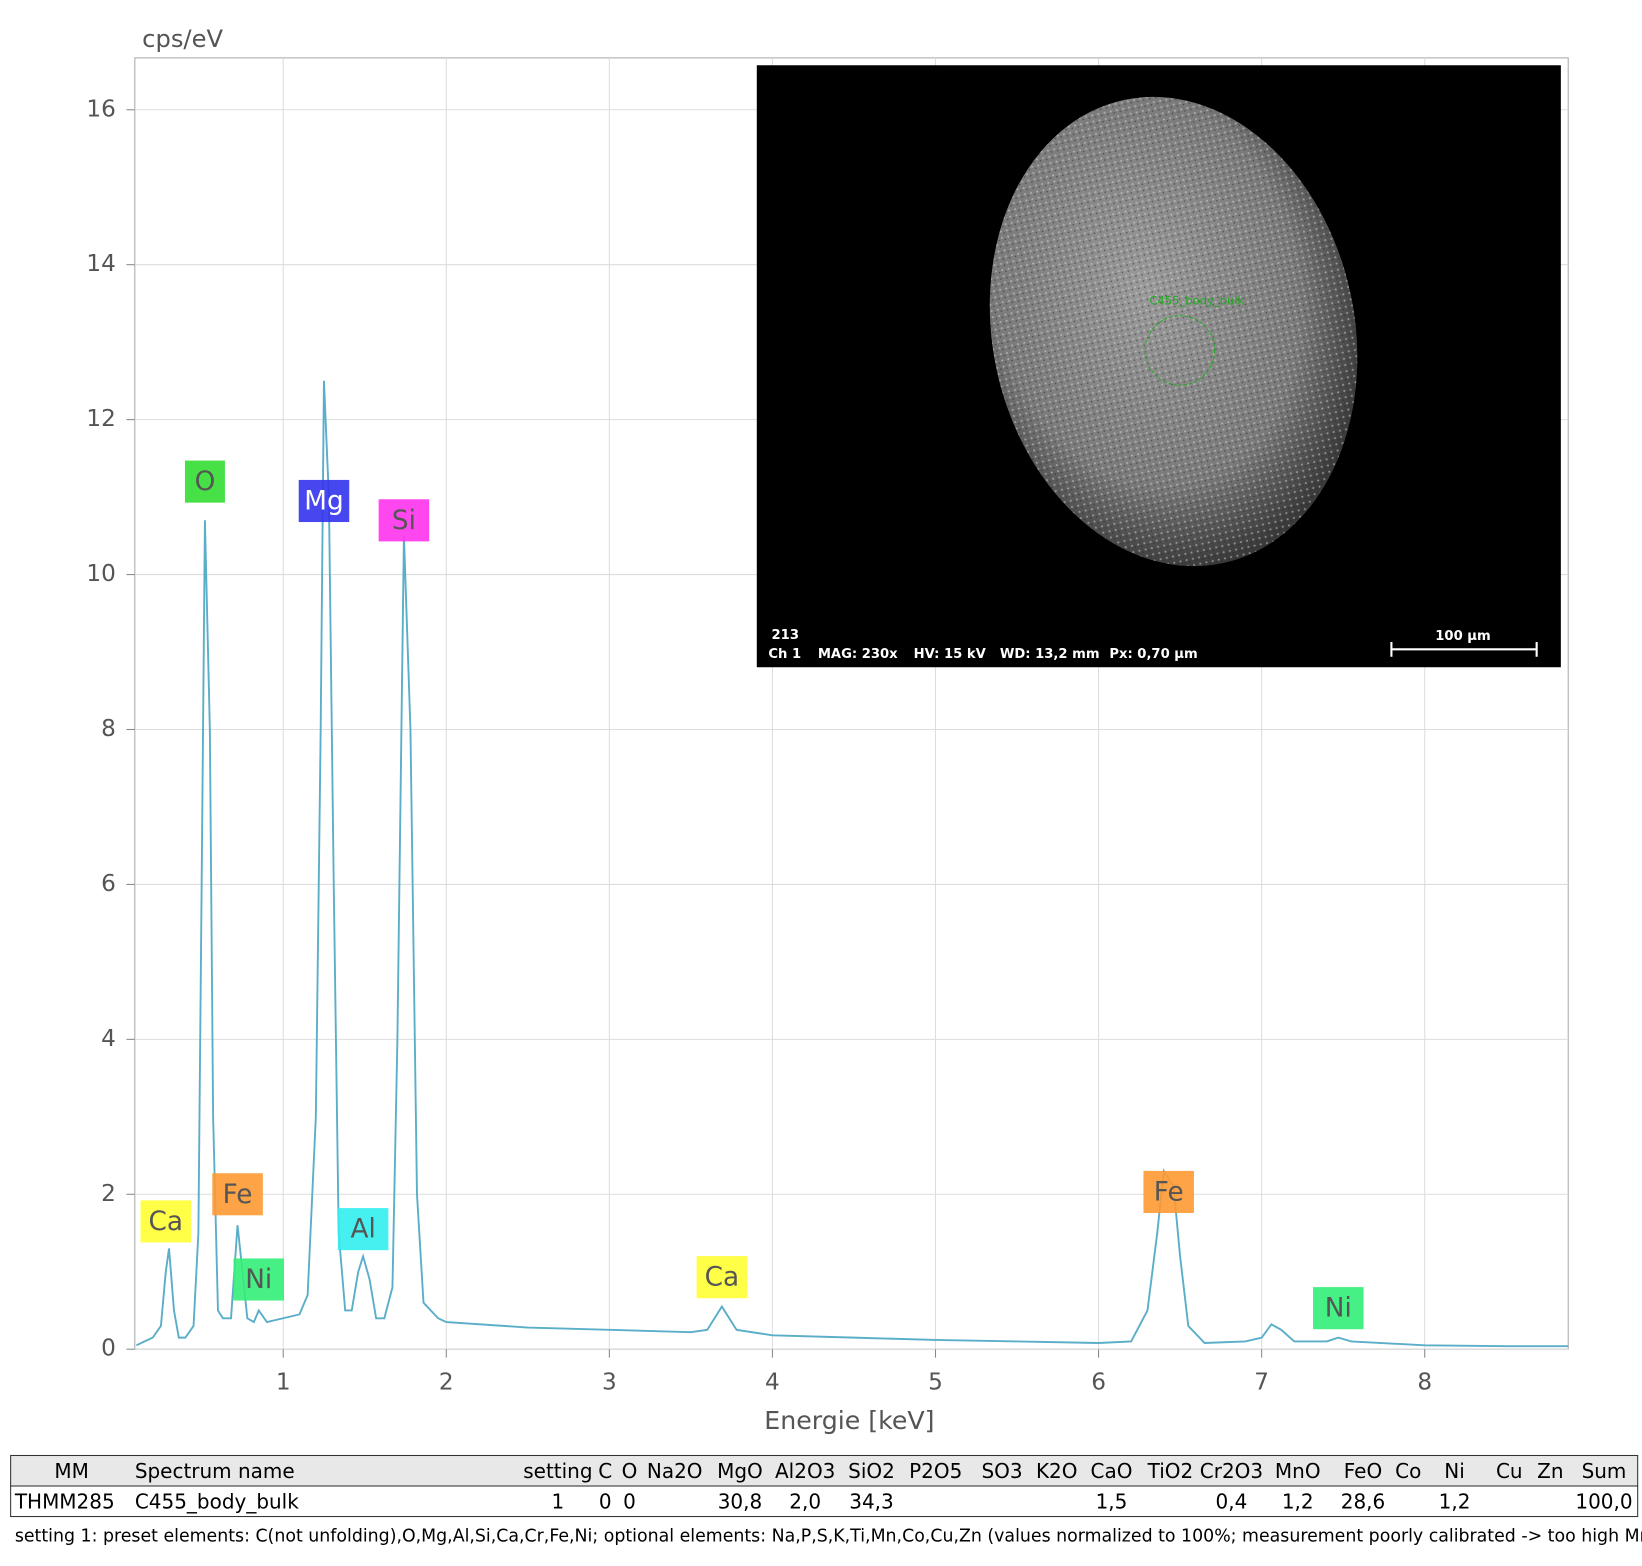 The width and height of the screenshot is (1642, 1566). What do you see at coordinates (1050, 654) in the screenshot?
I see `sem-wd: WD: 13,2 mm` at bounding box center [1050, 654].